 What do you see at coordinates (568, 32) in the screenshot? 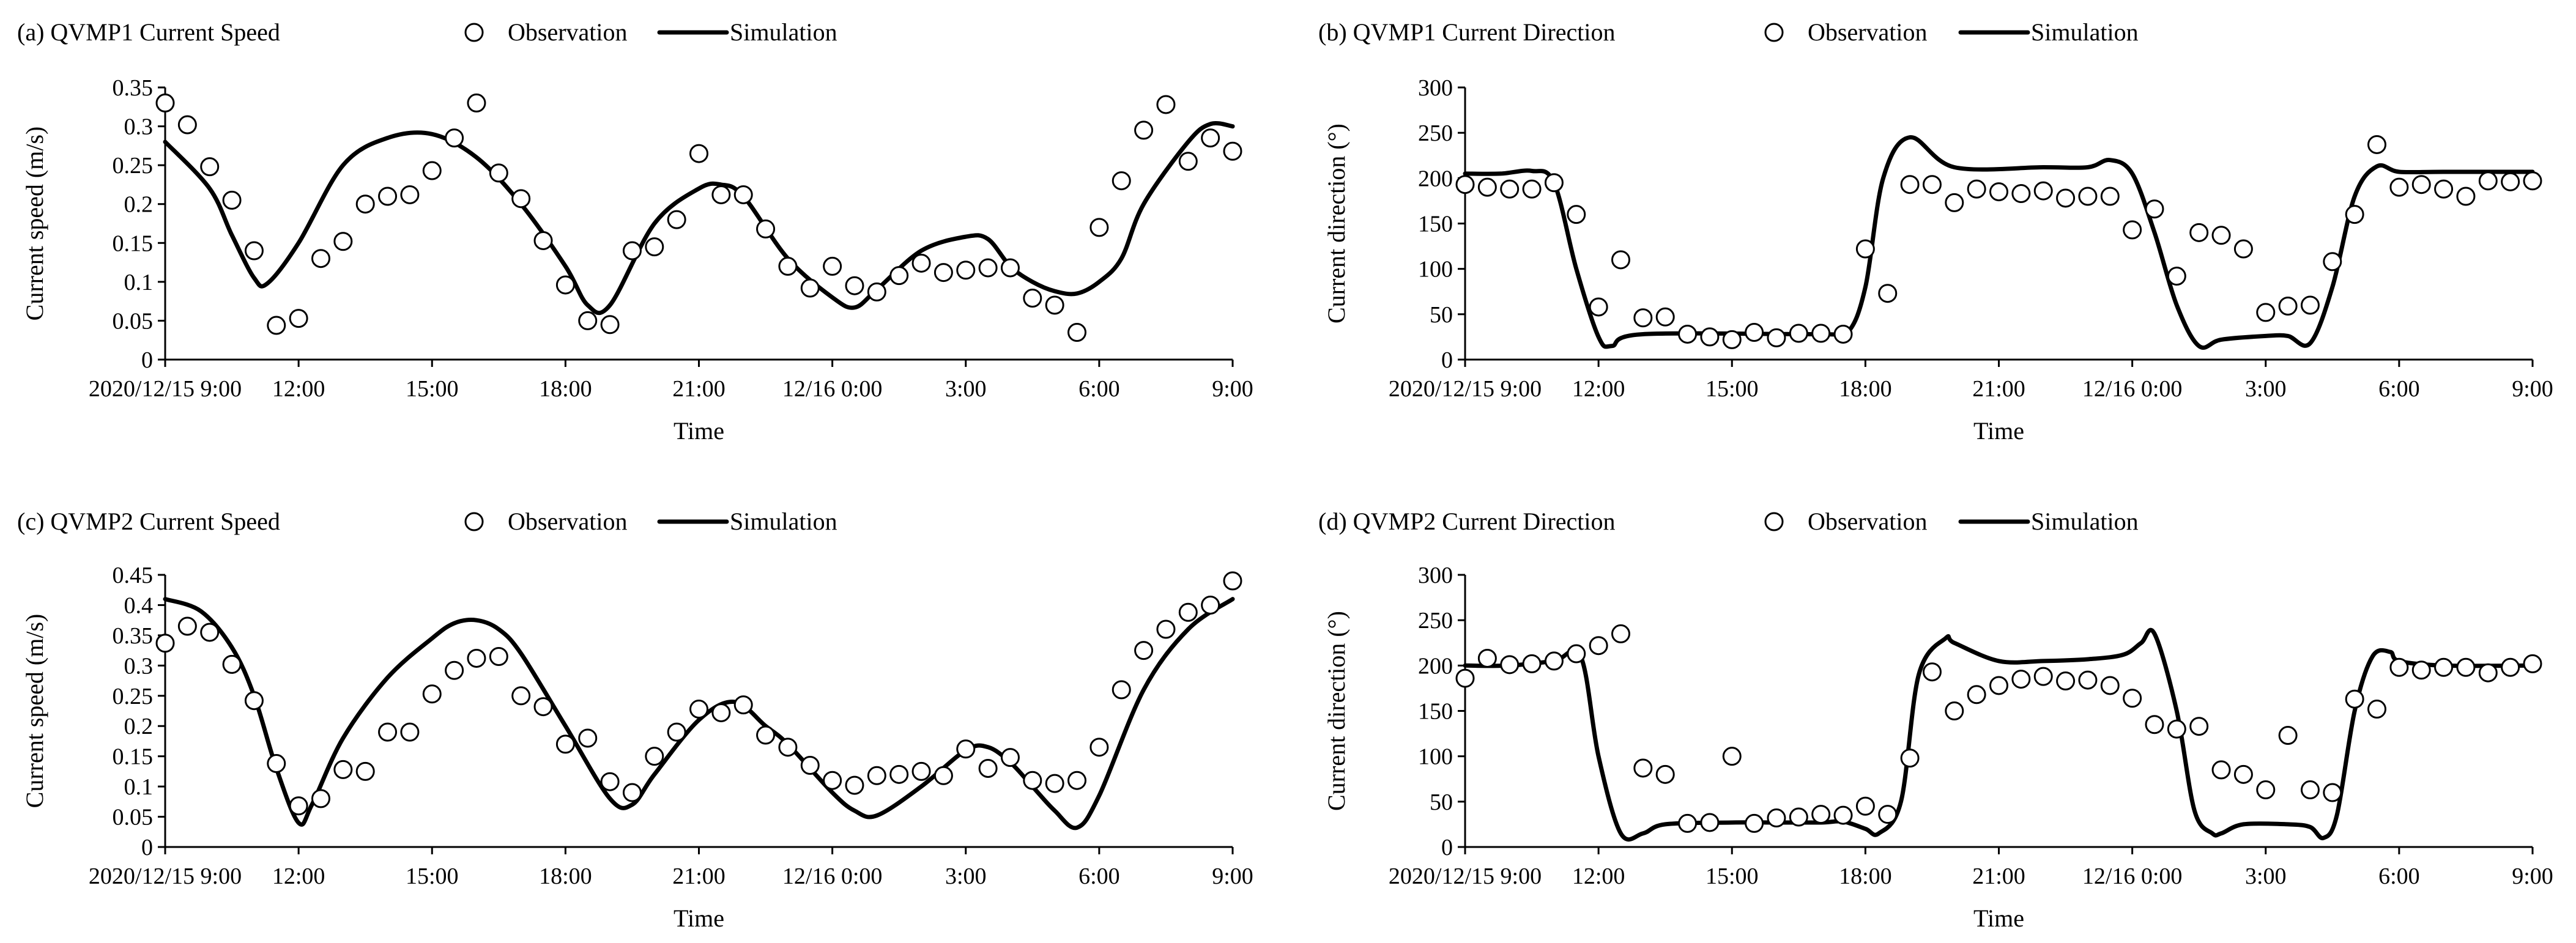
I see `legend-label-observation: Observation` at bounding box center [568, 32].